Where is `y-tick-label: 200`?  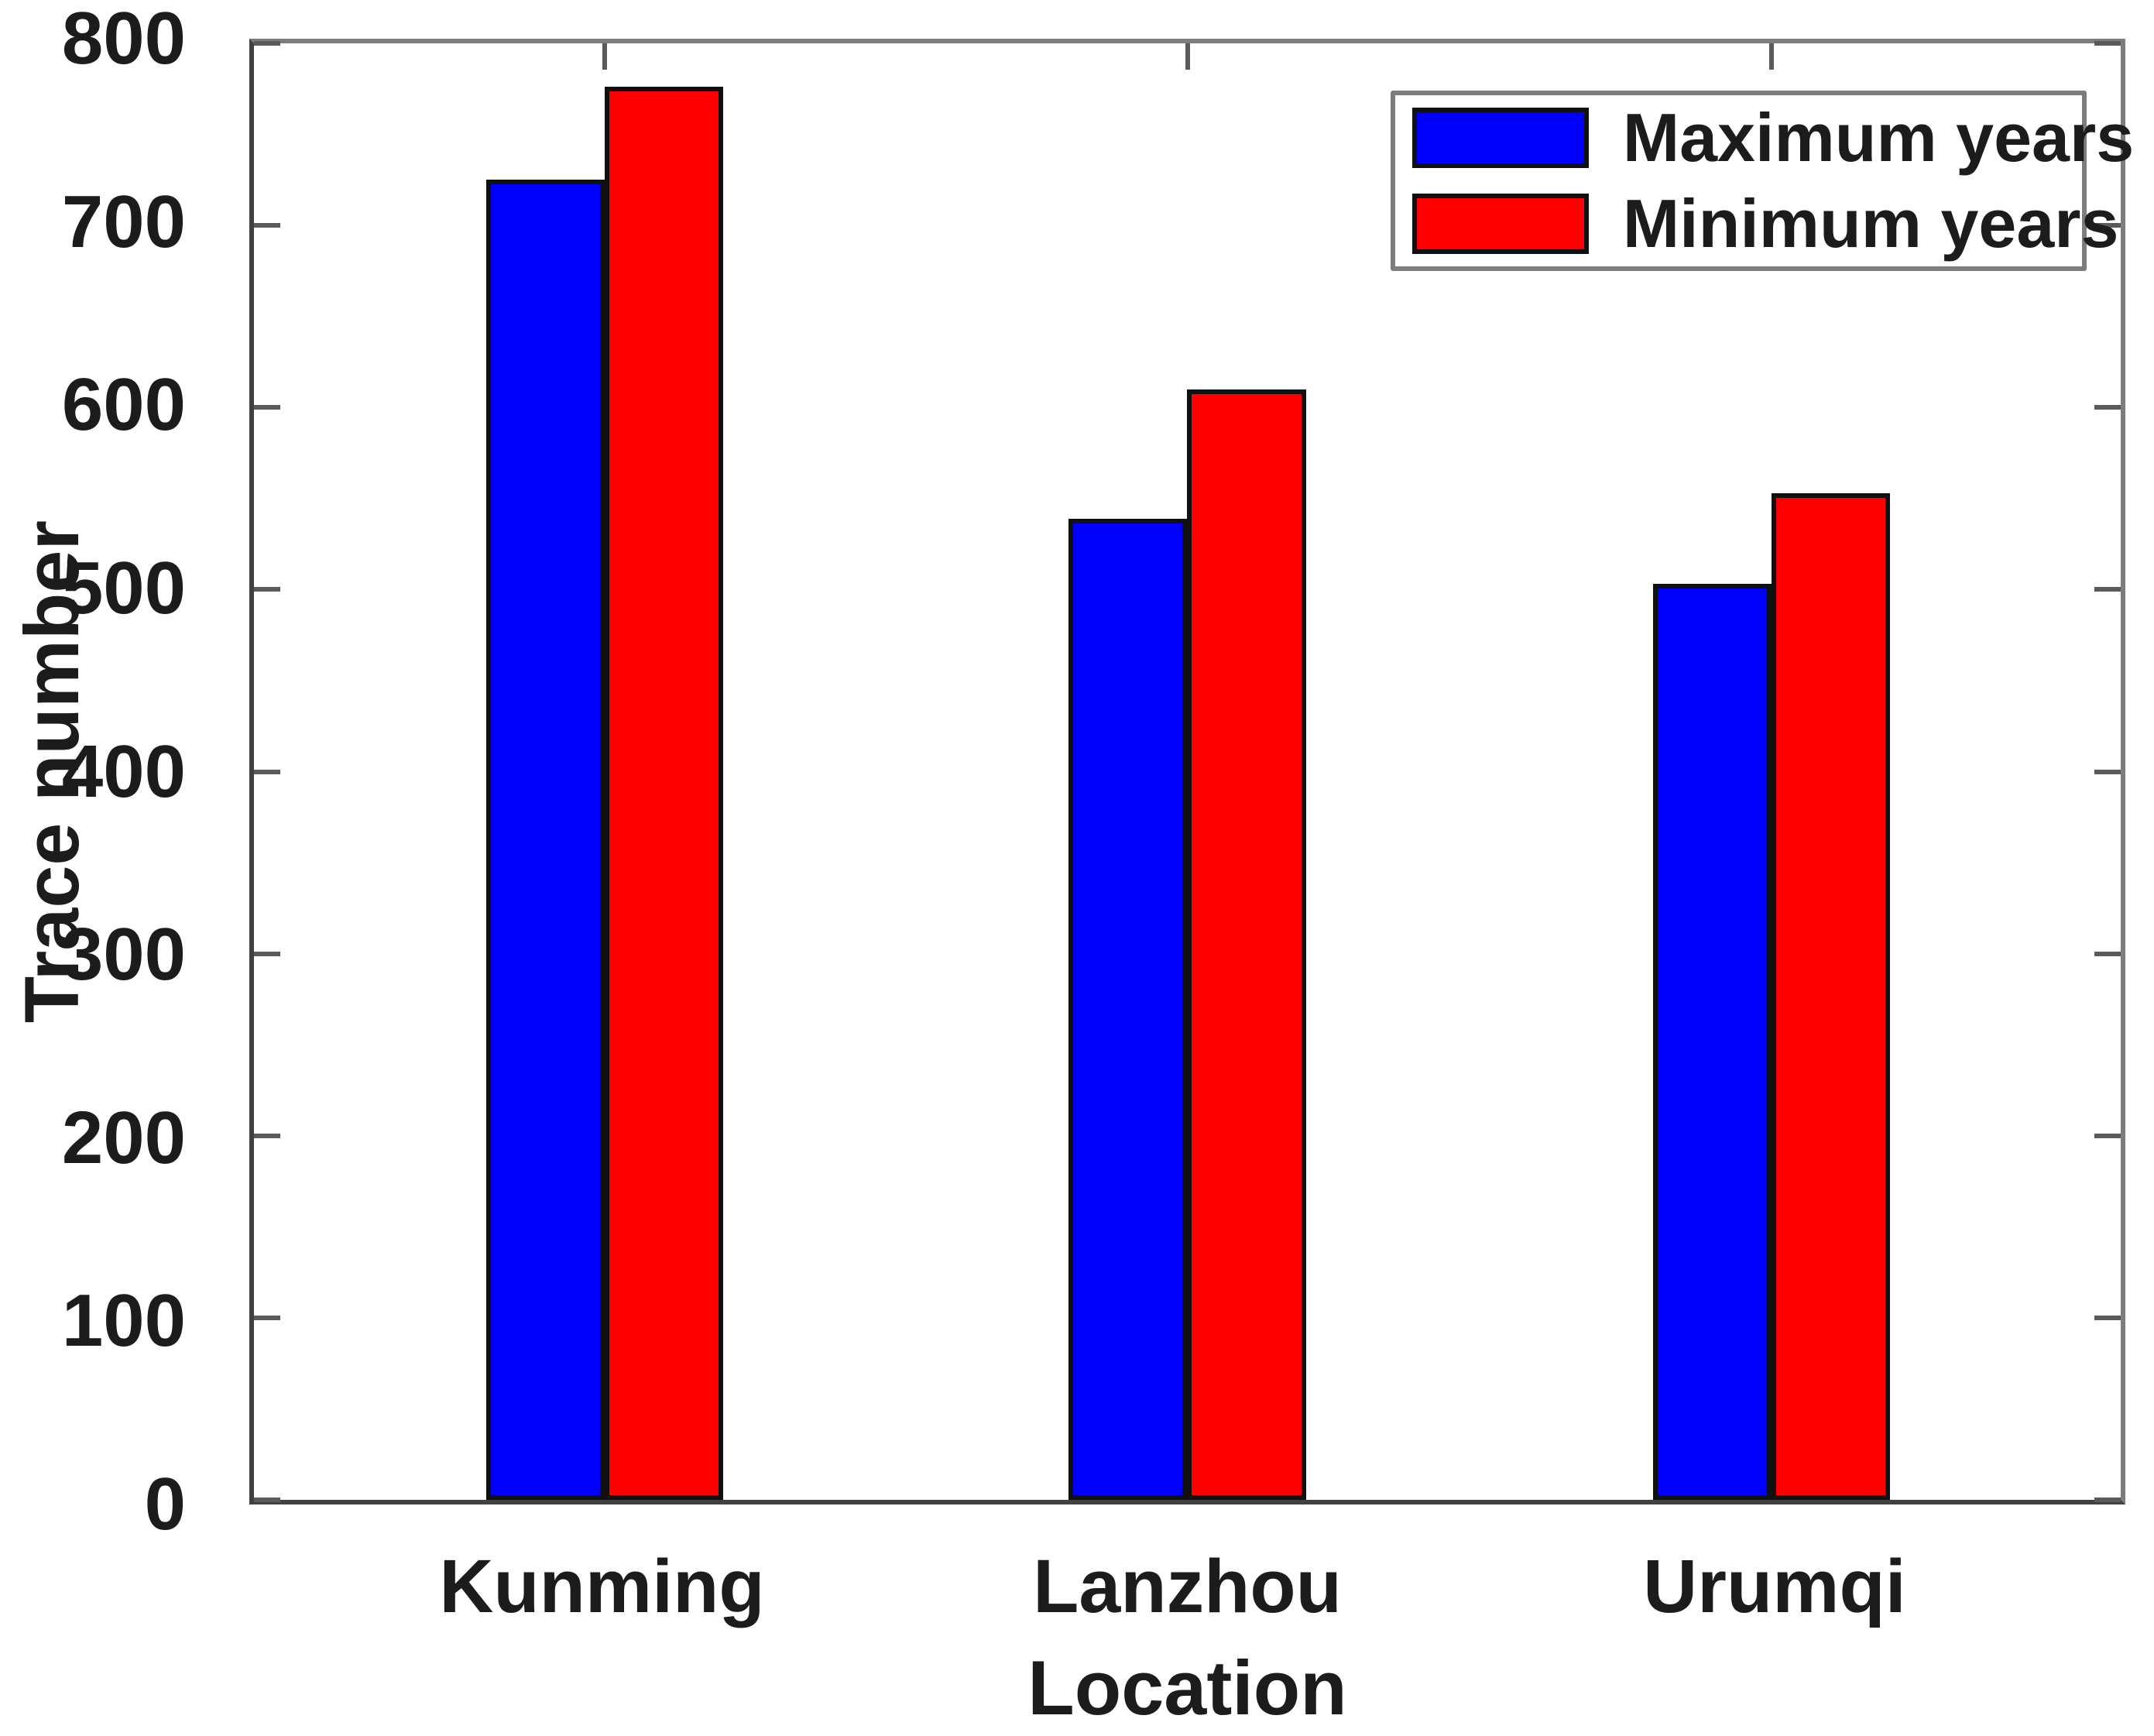 y-tick-label: 200 is located at coordinates (123, 1137).